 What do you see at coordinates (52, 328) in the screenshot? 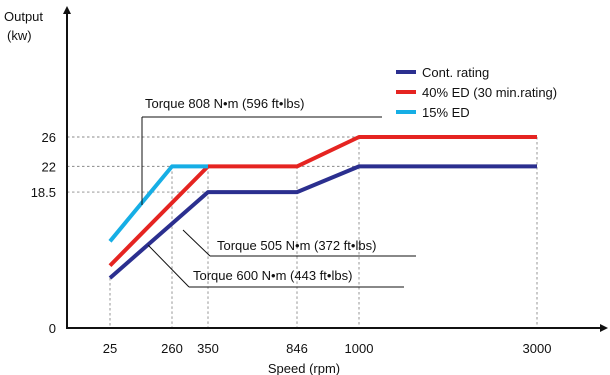
I see `y-tick-label-0: 0` at bounding box center [52, 328].